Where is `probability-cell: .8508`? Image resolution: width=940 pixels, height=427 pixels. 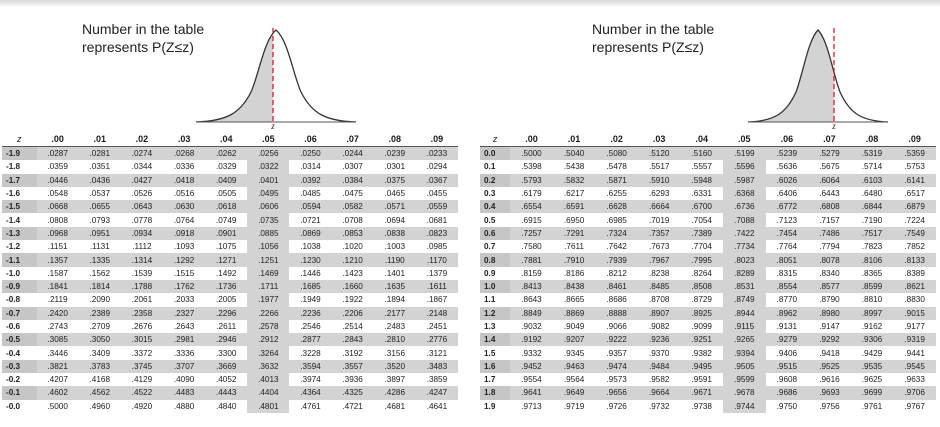
probability-cell: .8508 is located at coordinates (702, 286).